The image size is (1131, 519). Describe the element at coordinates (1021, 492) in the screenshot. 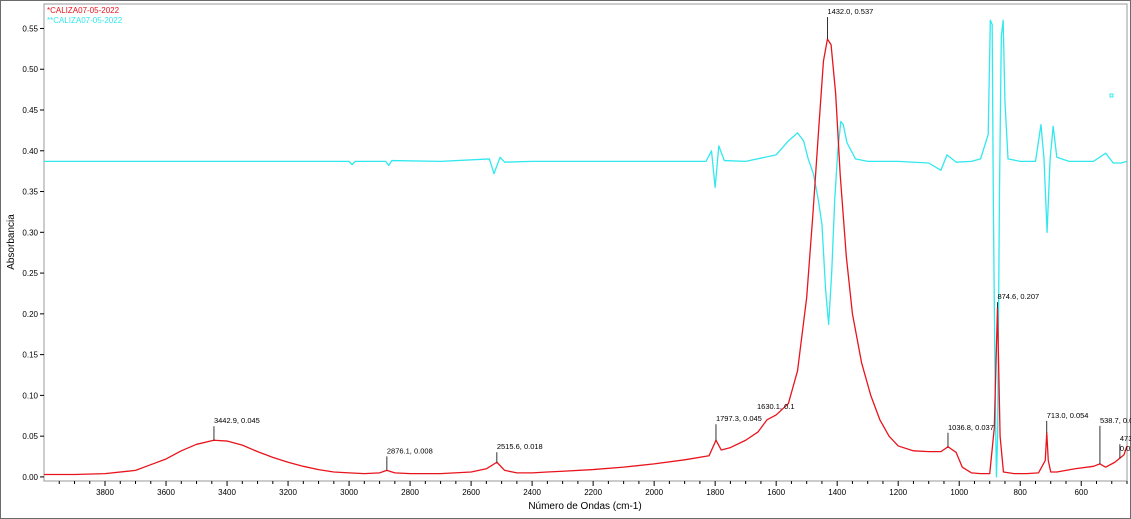

I see `x-tick-label: 800` at that location.